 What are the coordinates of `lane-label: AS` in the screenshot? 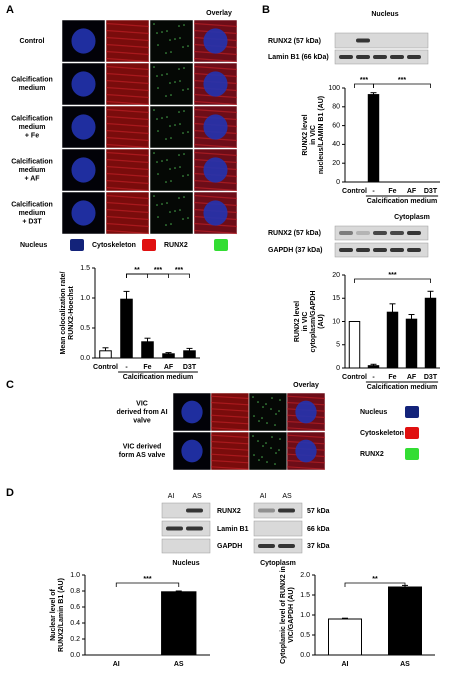 It's located at (197, 496).